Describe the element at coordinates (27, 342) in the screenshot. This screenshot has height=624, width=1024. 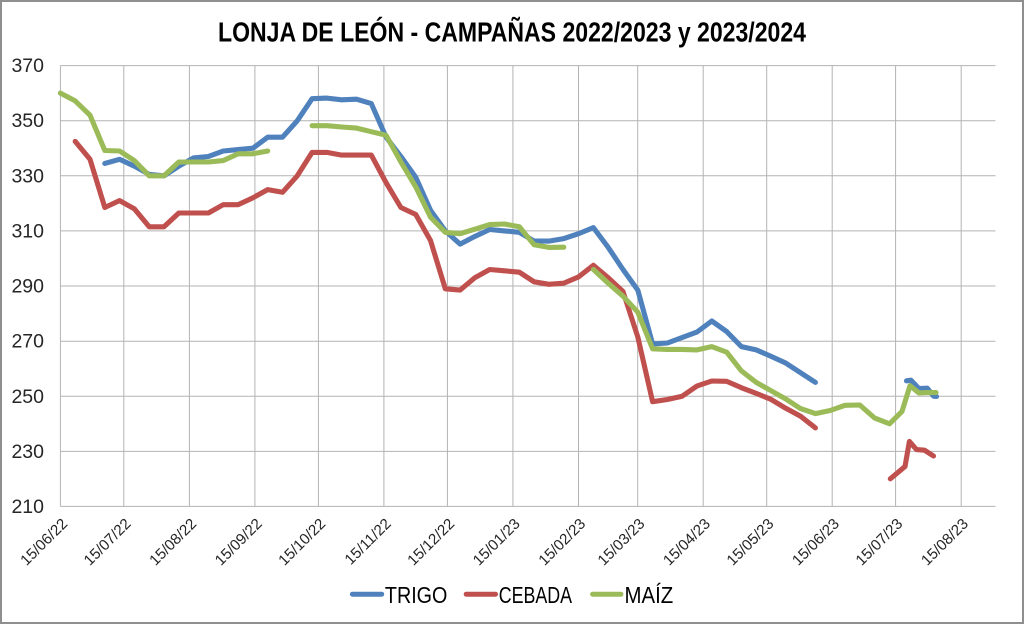
I see `svg-text: 270` at that location.